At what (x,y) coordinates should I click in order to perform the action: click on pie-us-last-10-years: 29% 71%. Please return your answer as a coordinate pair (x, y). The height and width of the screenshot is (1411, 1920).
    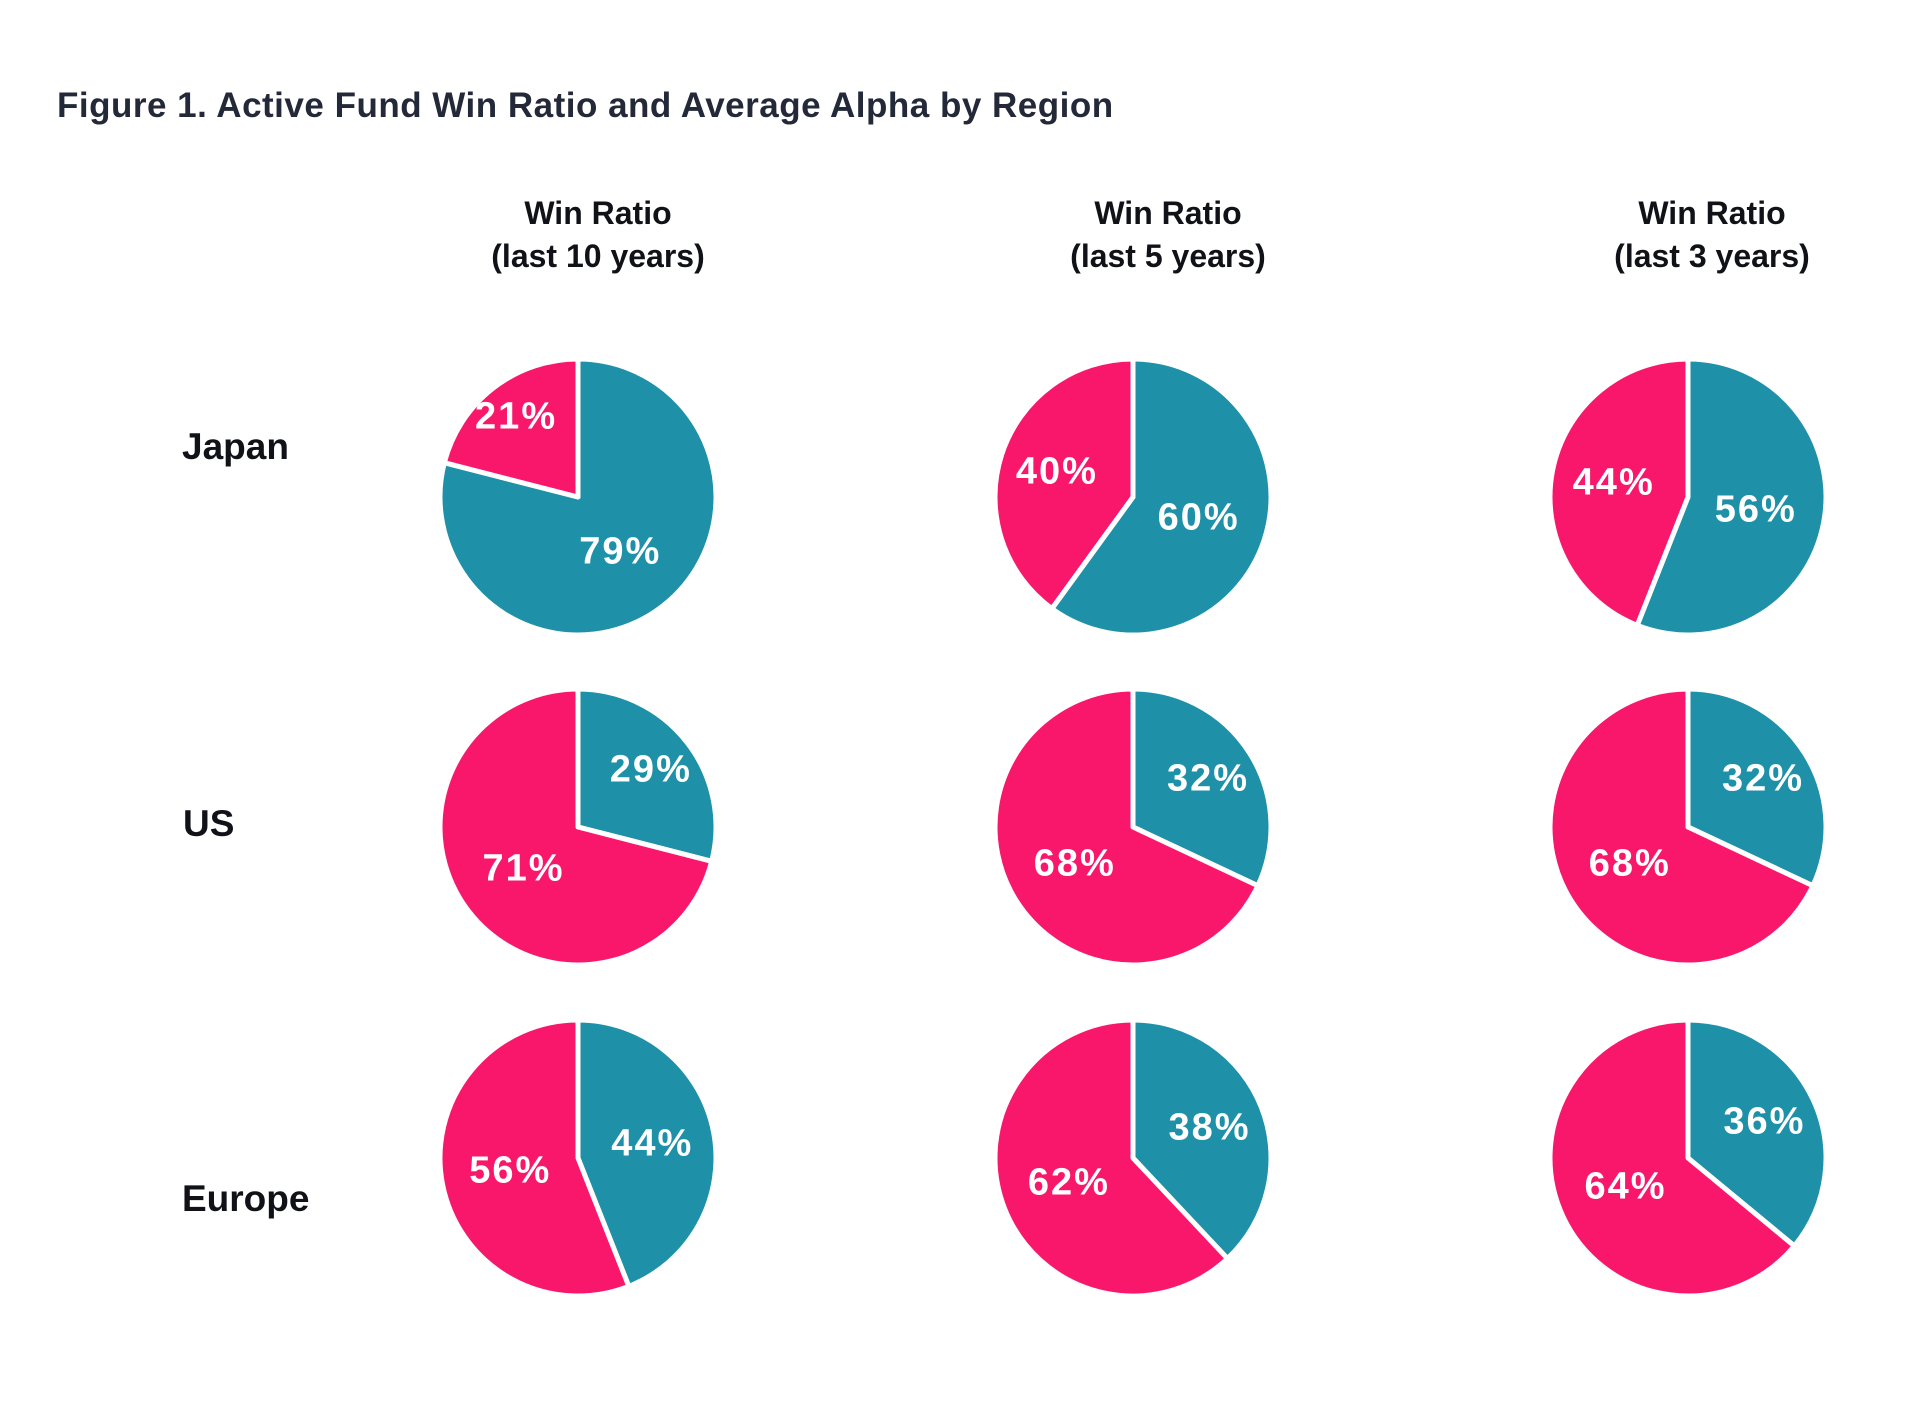
    Looking at the image, I should click on (578, 827).